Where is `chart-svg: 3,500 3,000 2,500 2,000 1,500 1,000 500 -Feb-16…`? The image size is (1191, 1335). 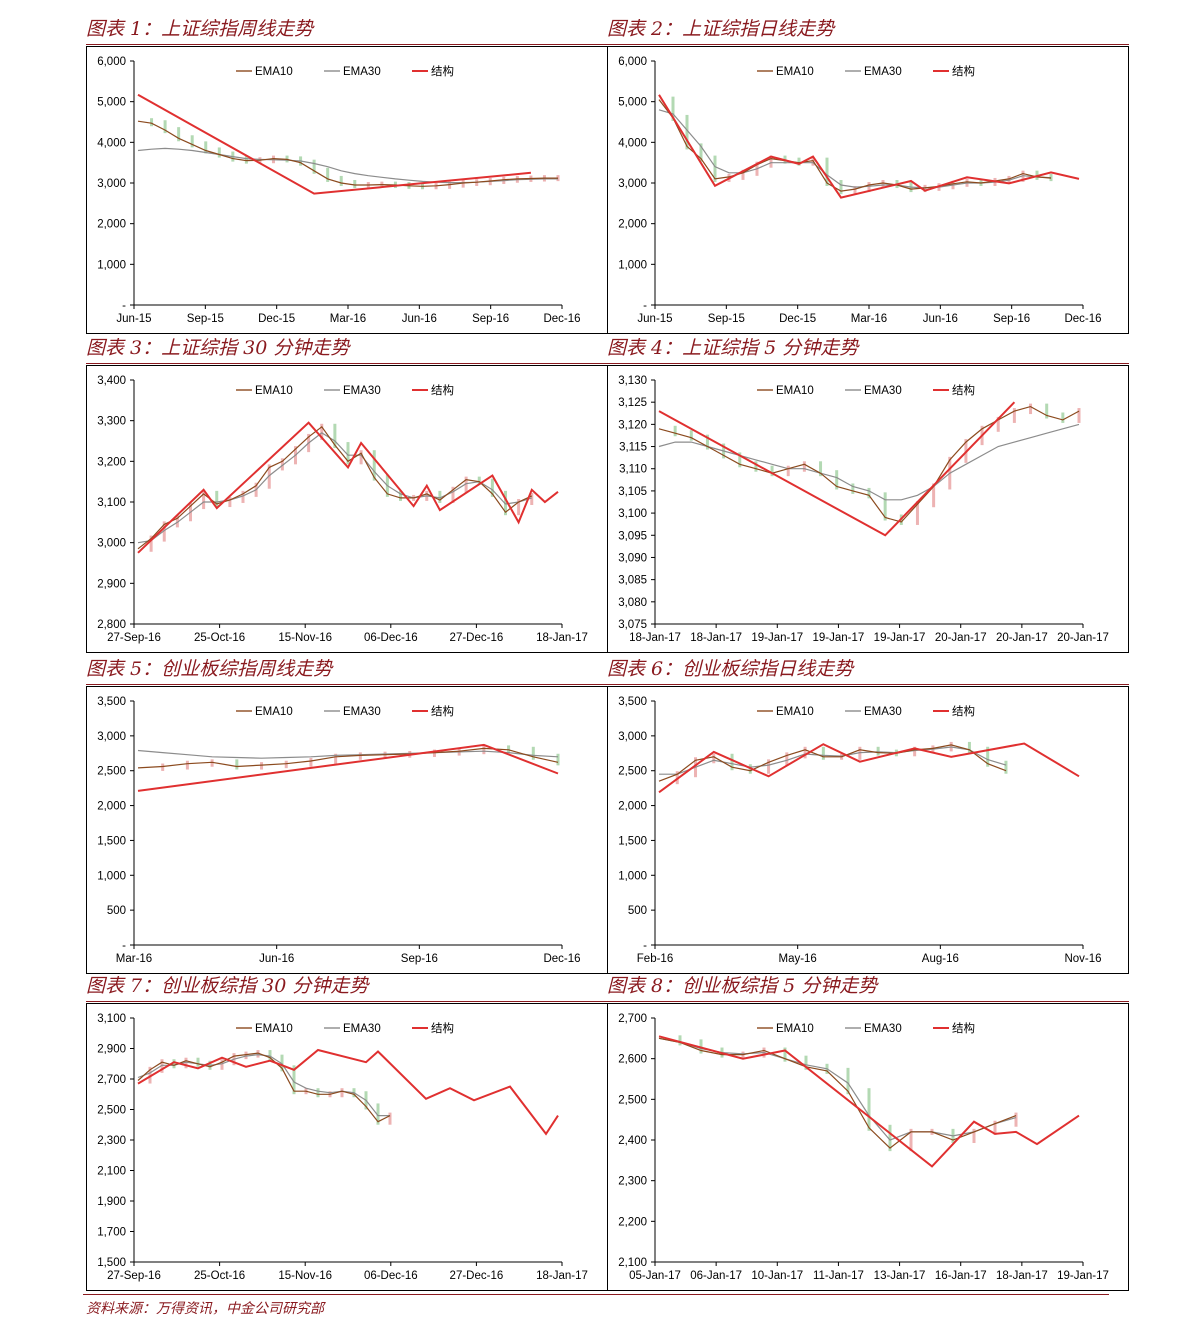
chart-svg: 3,500 3,000 2,500 2,000 1,500 1,000 500 -Feb-16… is located at coordinates (868, 830).